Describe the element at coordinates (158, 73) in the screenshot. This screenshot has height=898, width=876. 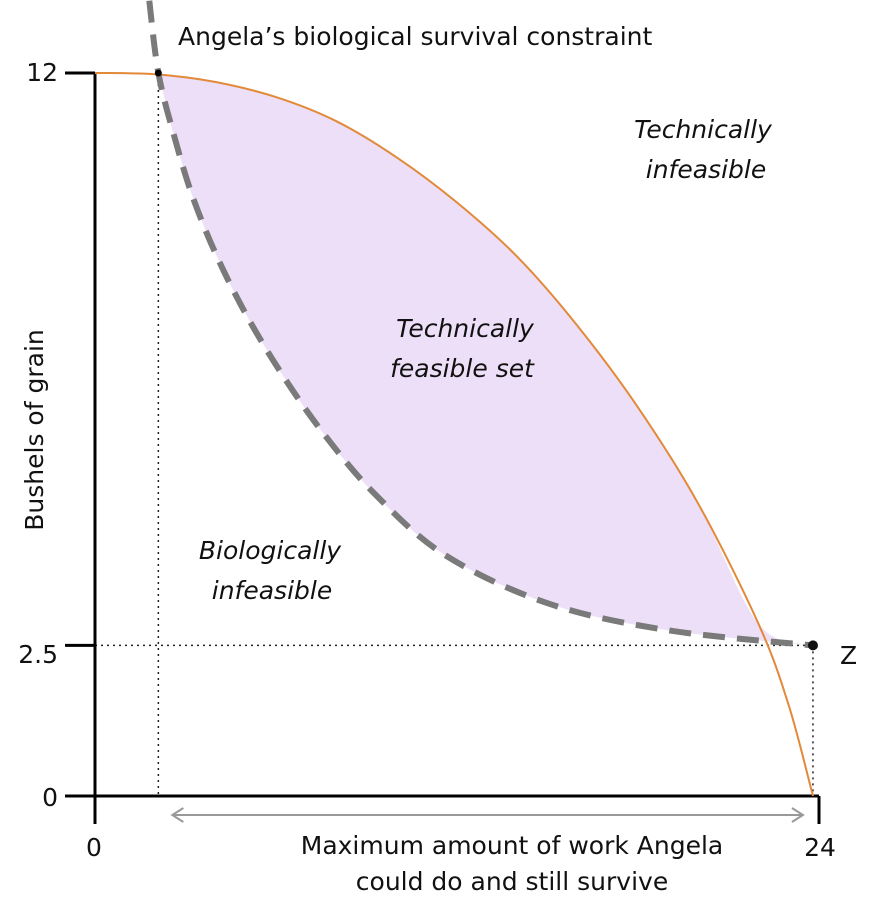
I see `intersection-point-top` at that location.